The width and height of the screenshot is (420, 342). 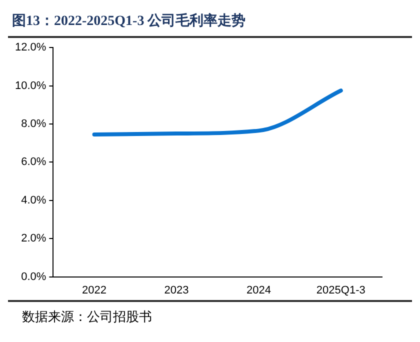 I want to click on y-tick-label: 6.0%, so click(x=33, y=162).